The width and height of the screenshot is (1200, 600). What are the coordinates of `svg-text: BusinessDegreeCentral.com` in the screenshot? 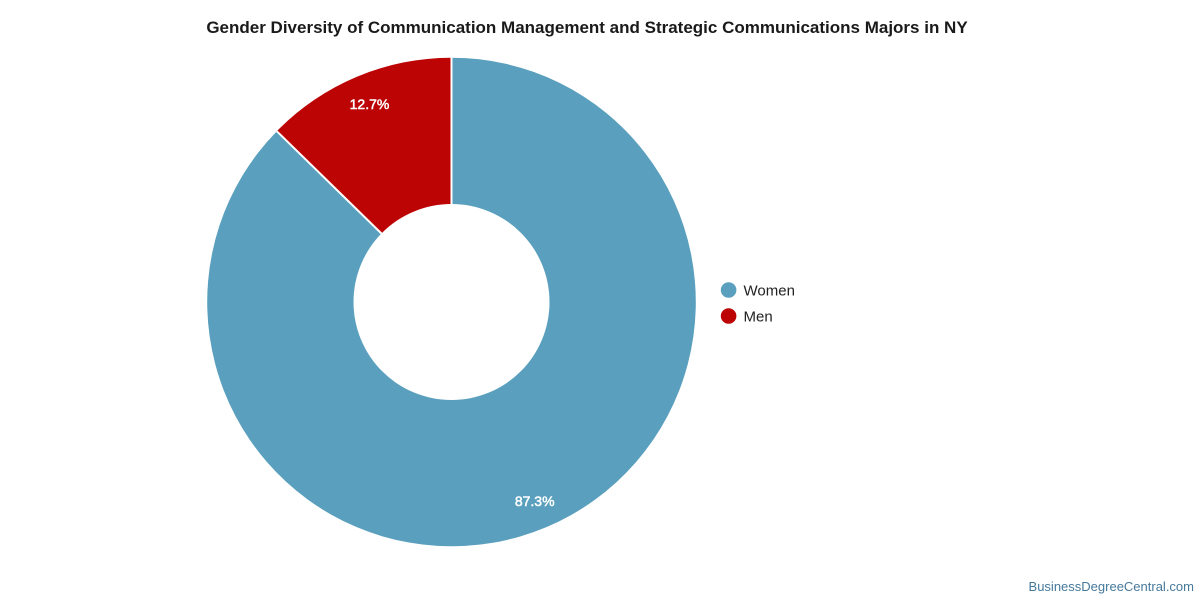 It's located at (1111, 586).